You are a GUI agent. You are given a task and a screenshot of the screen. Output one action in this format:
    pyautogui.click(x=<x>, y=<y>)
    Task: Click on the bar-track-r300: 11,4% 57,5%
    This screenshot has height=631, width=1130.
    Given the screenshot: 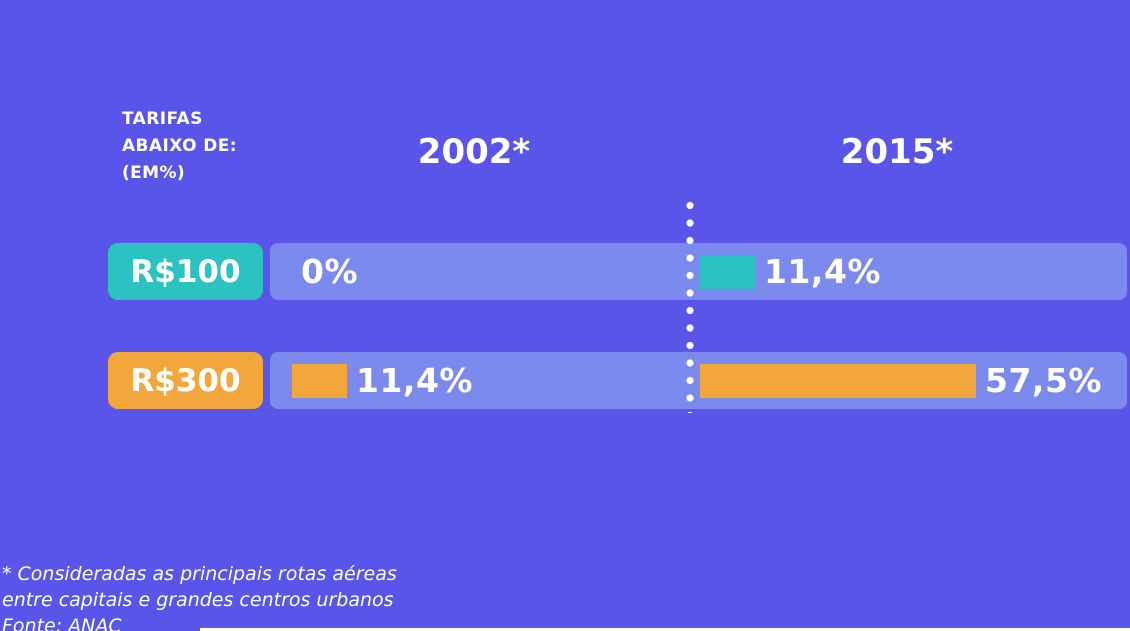 What is the action you would take?
    pyautogui.click(x=698, y=380)
    